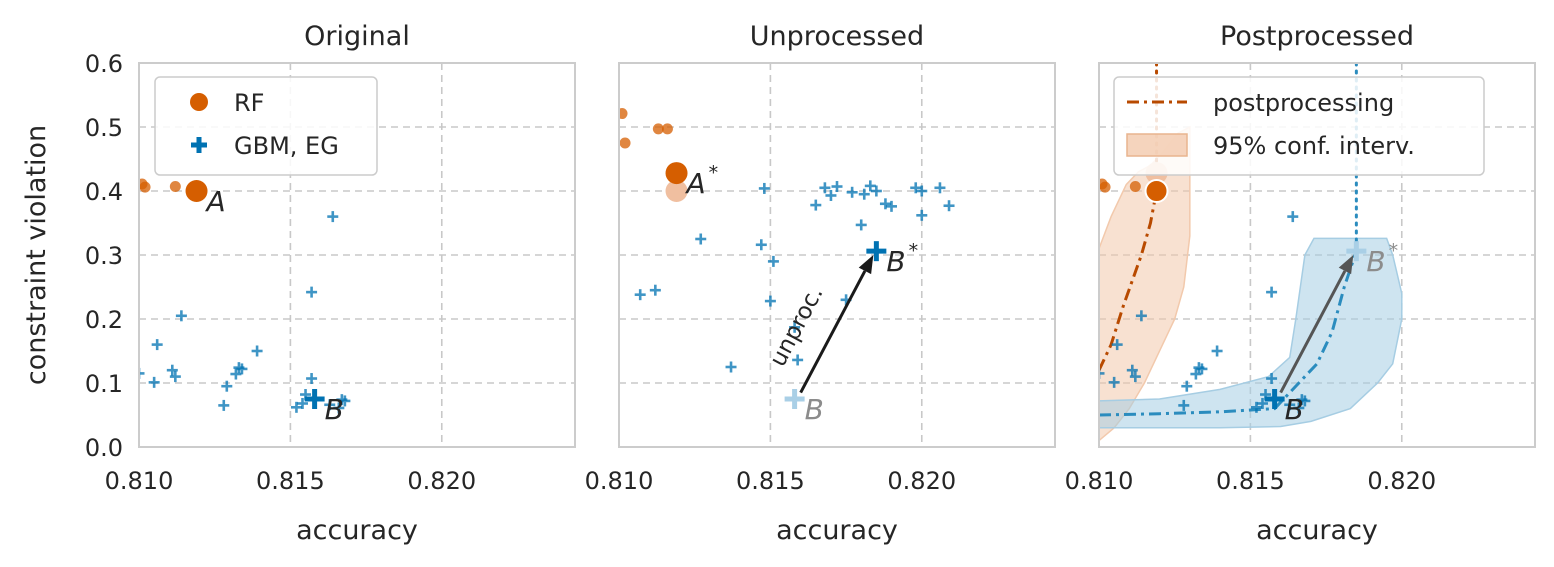 The width and height of the screenshot is (1554, 567). Describe the element at coordinates (104, 64) in the screenshot. I see `y-tick-label: 0.6` at that location.